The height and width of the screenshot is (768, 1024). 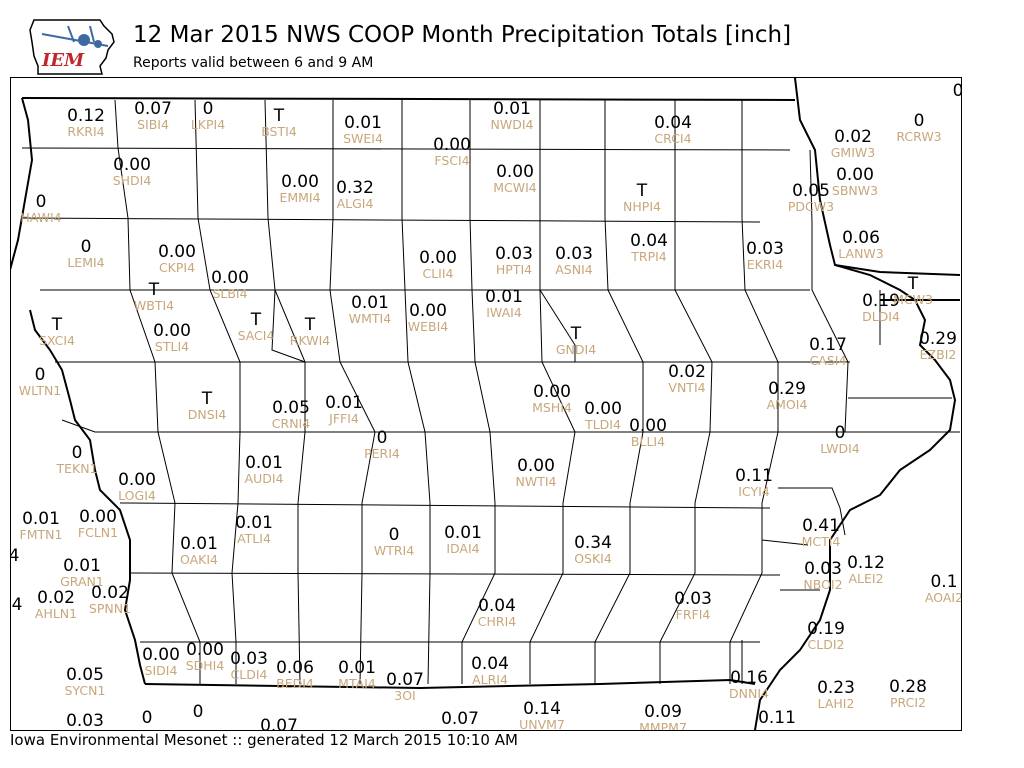 What do you see at coordinates (279, 726) in the screenshot?
I see `partial-precip-value: 0.07` at bounding box center [279, 726].